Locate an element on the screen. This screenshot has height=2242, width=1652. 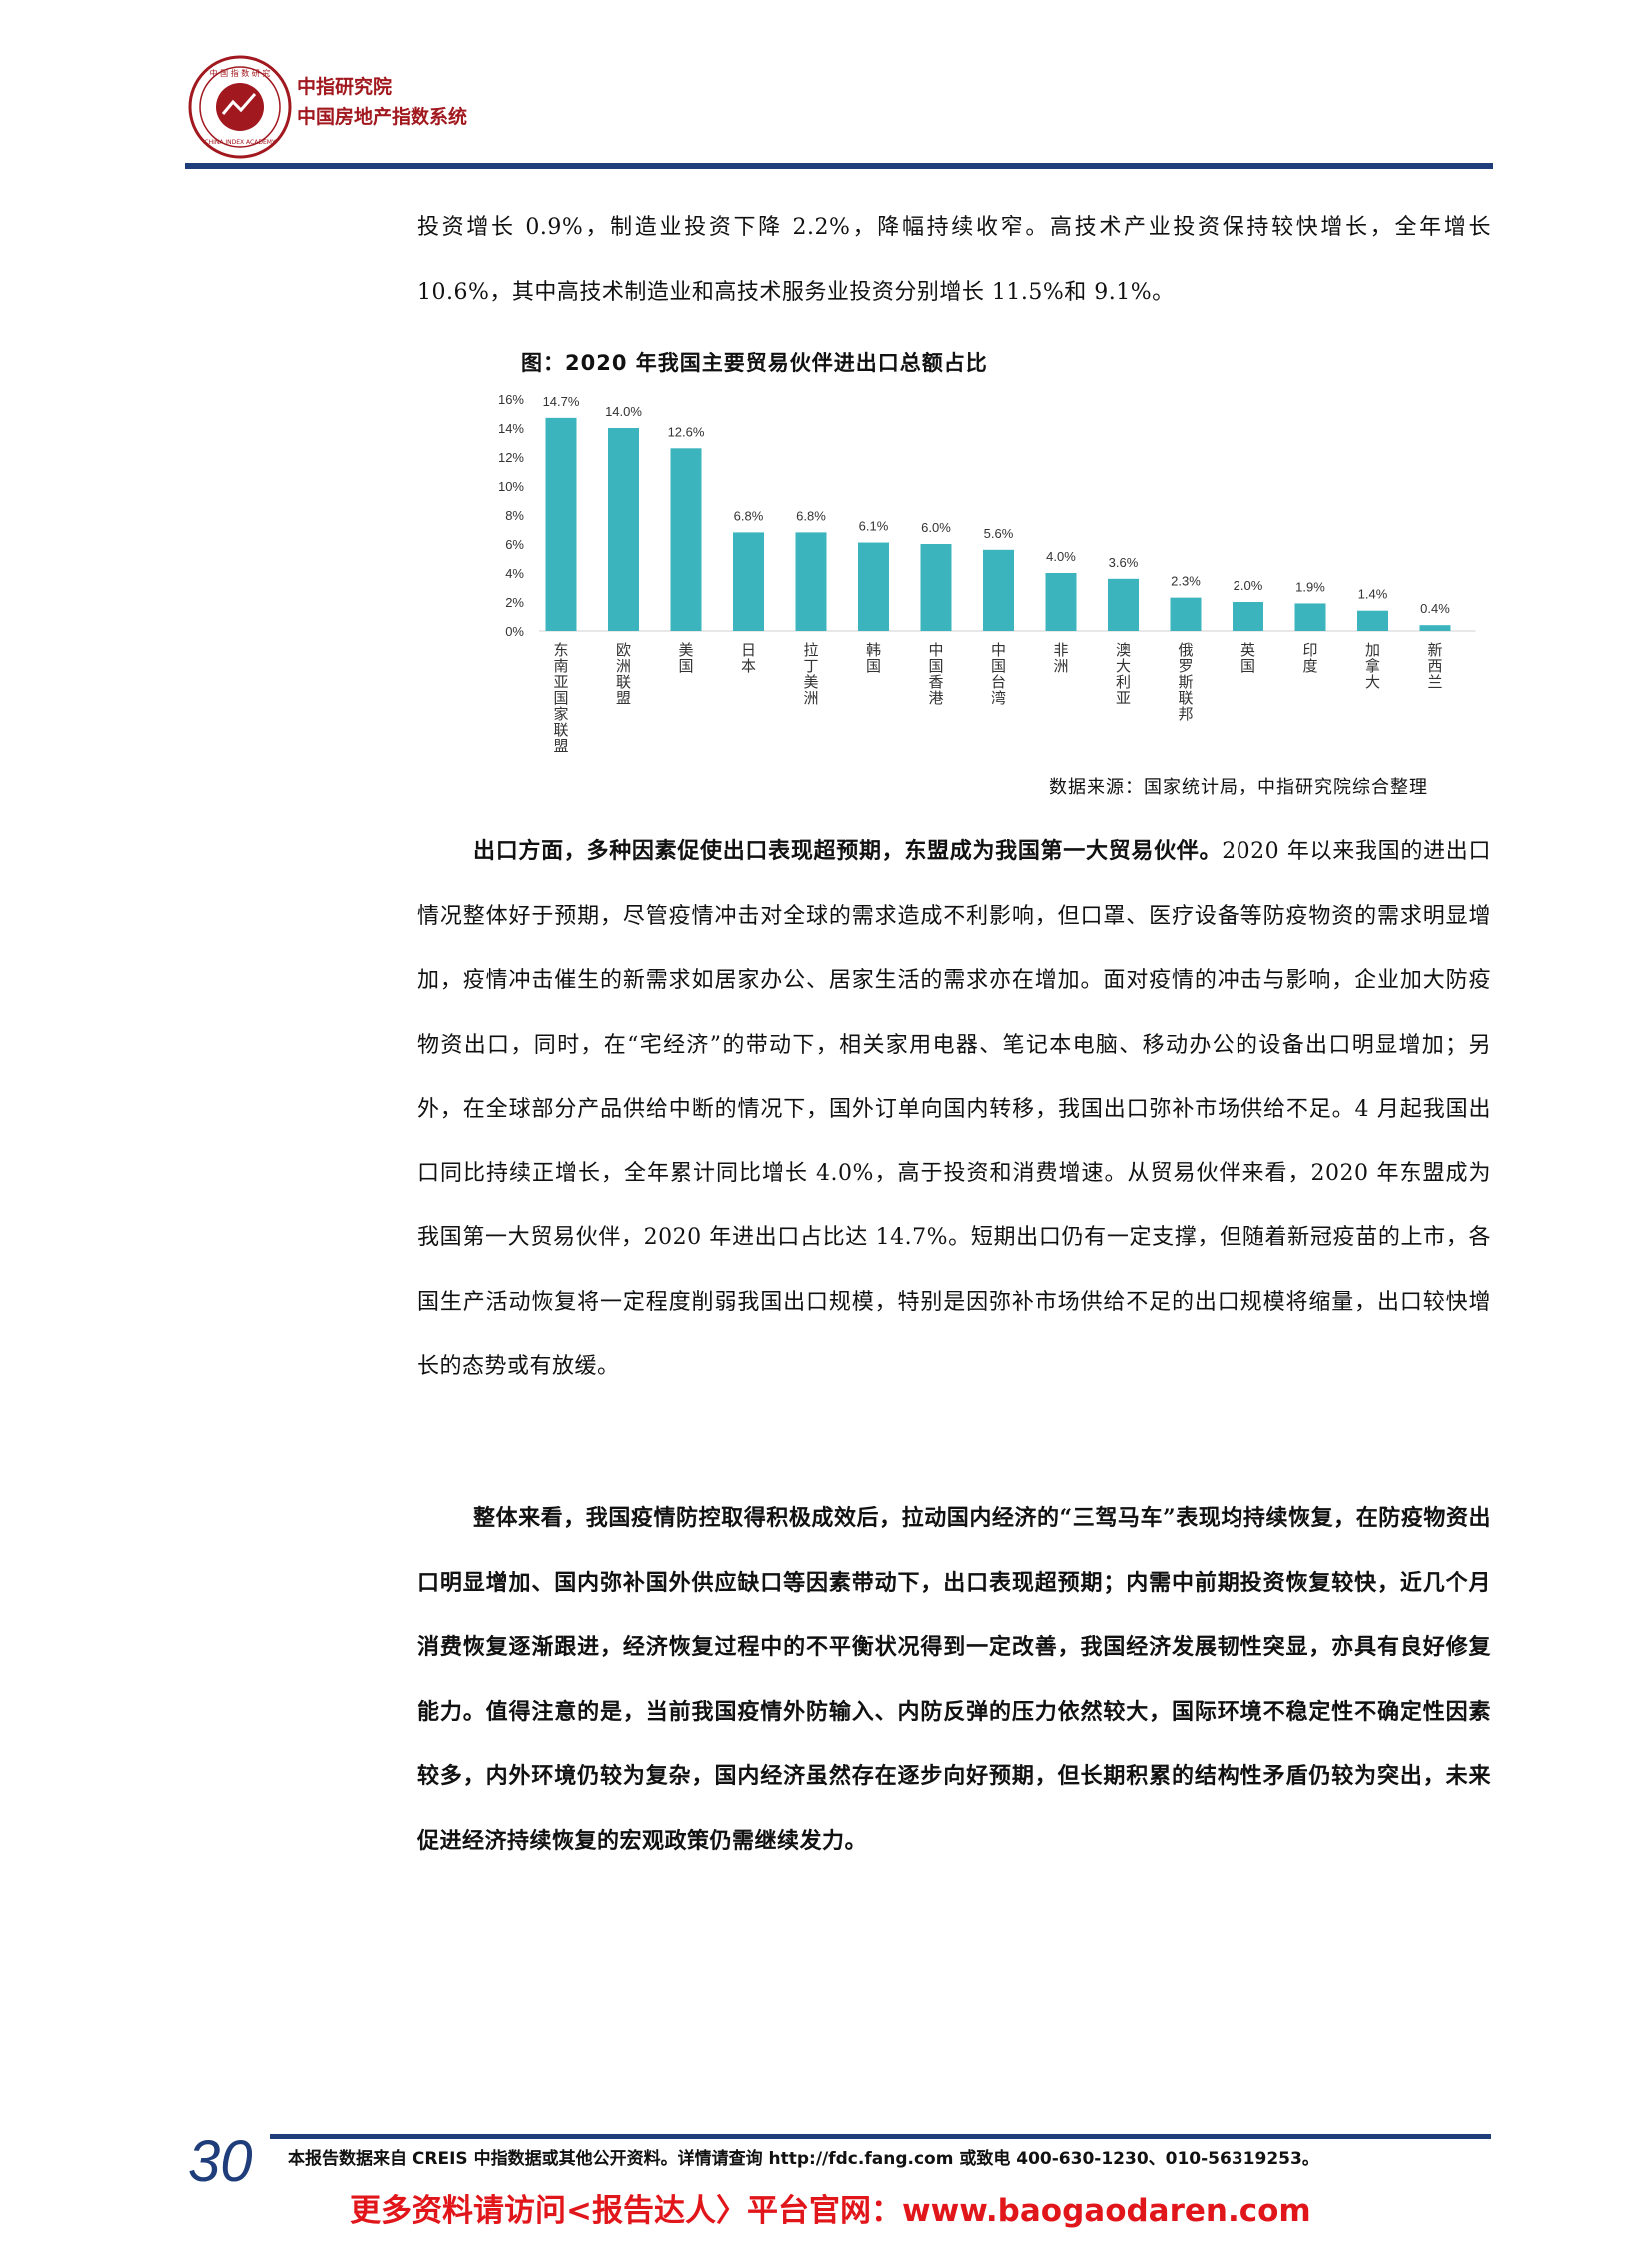
y-tick-label: 4% is located at coordinates (514, 573).